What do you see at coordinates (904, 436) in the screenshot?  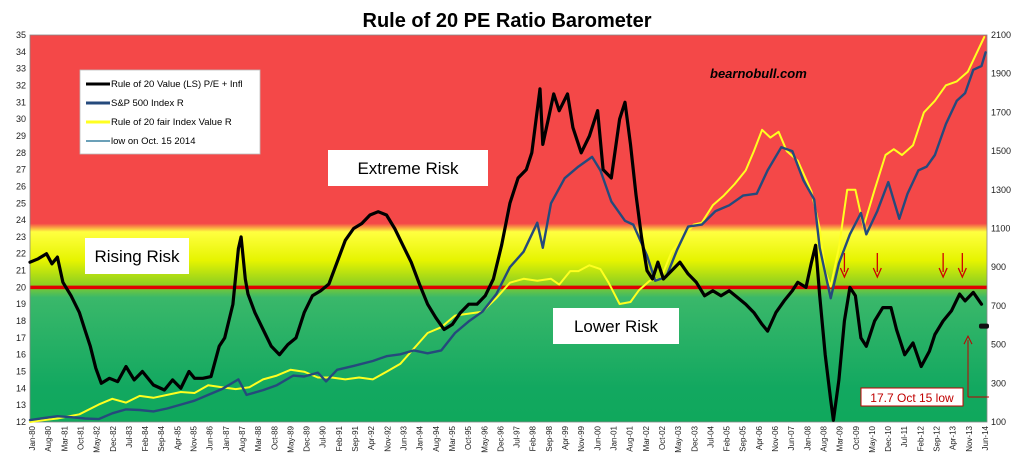 I see `x-tick-label: Jul-11` at bounding box center [904, 436].